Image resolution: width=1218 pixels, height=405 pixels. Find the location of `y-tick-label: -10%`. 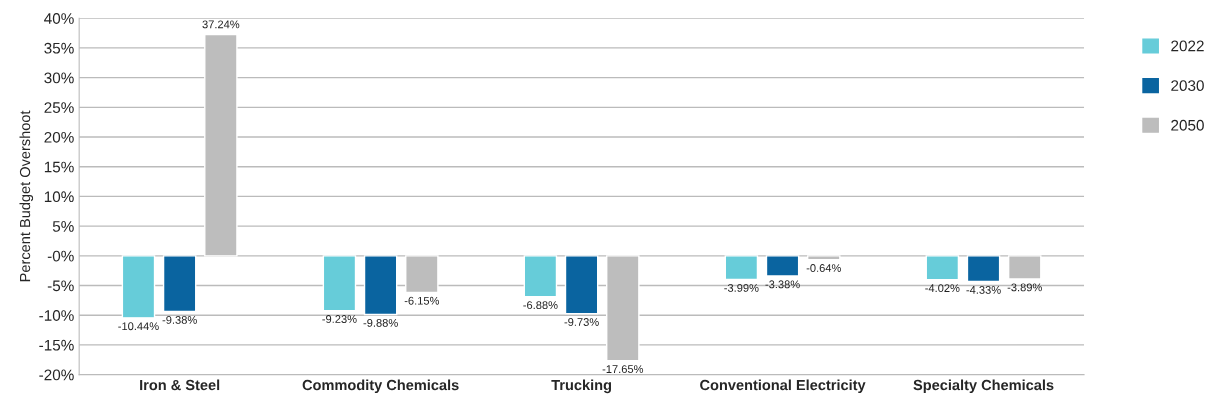

y-tick-label: -10% is located at coordinates (56, 315).